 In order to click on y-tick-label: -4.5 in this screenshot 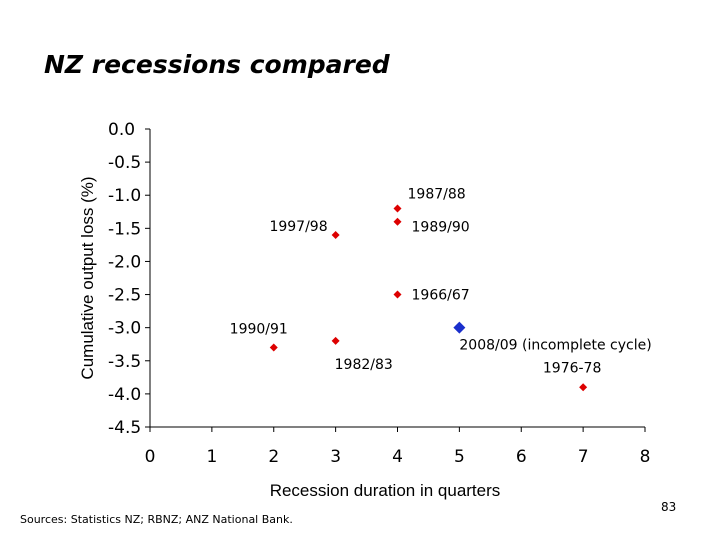, I will do `click(124, 428)`.